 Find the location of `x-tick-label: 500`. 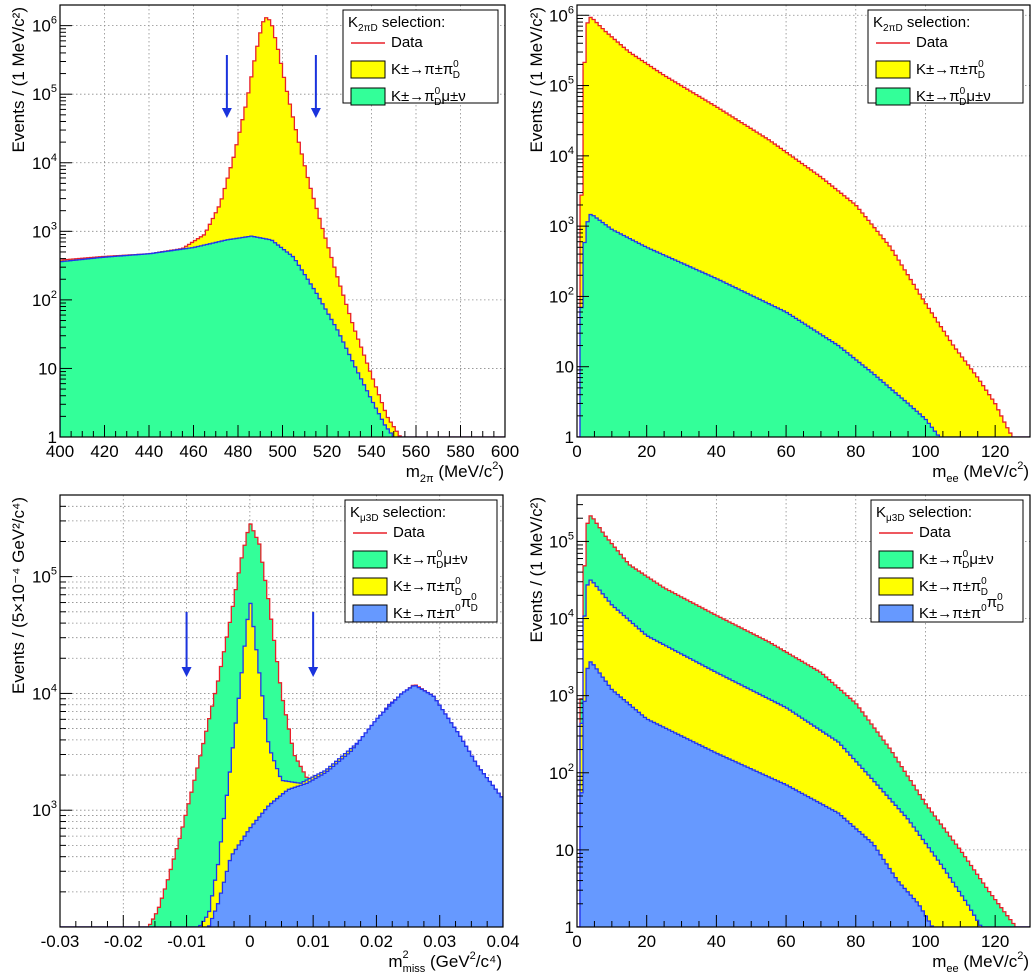

x-tick-label: 500 is located at coordinates (282, 451).